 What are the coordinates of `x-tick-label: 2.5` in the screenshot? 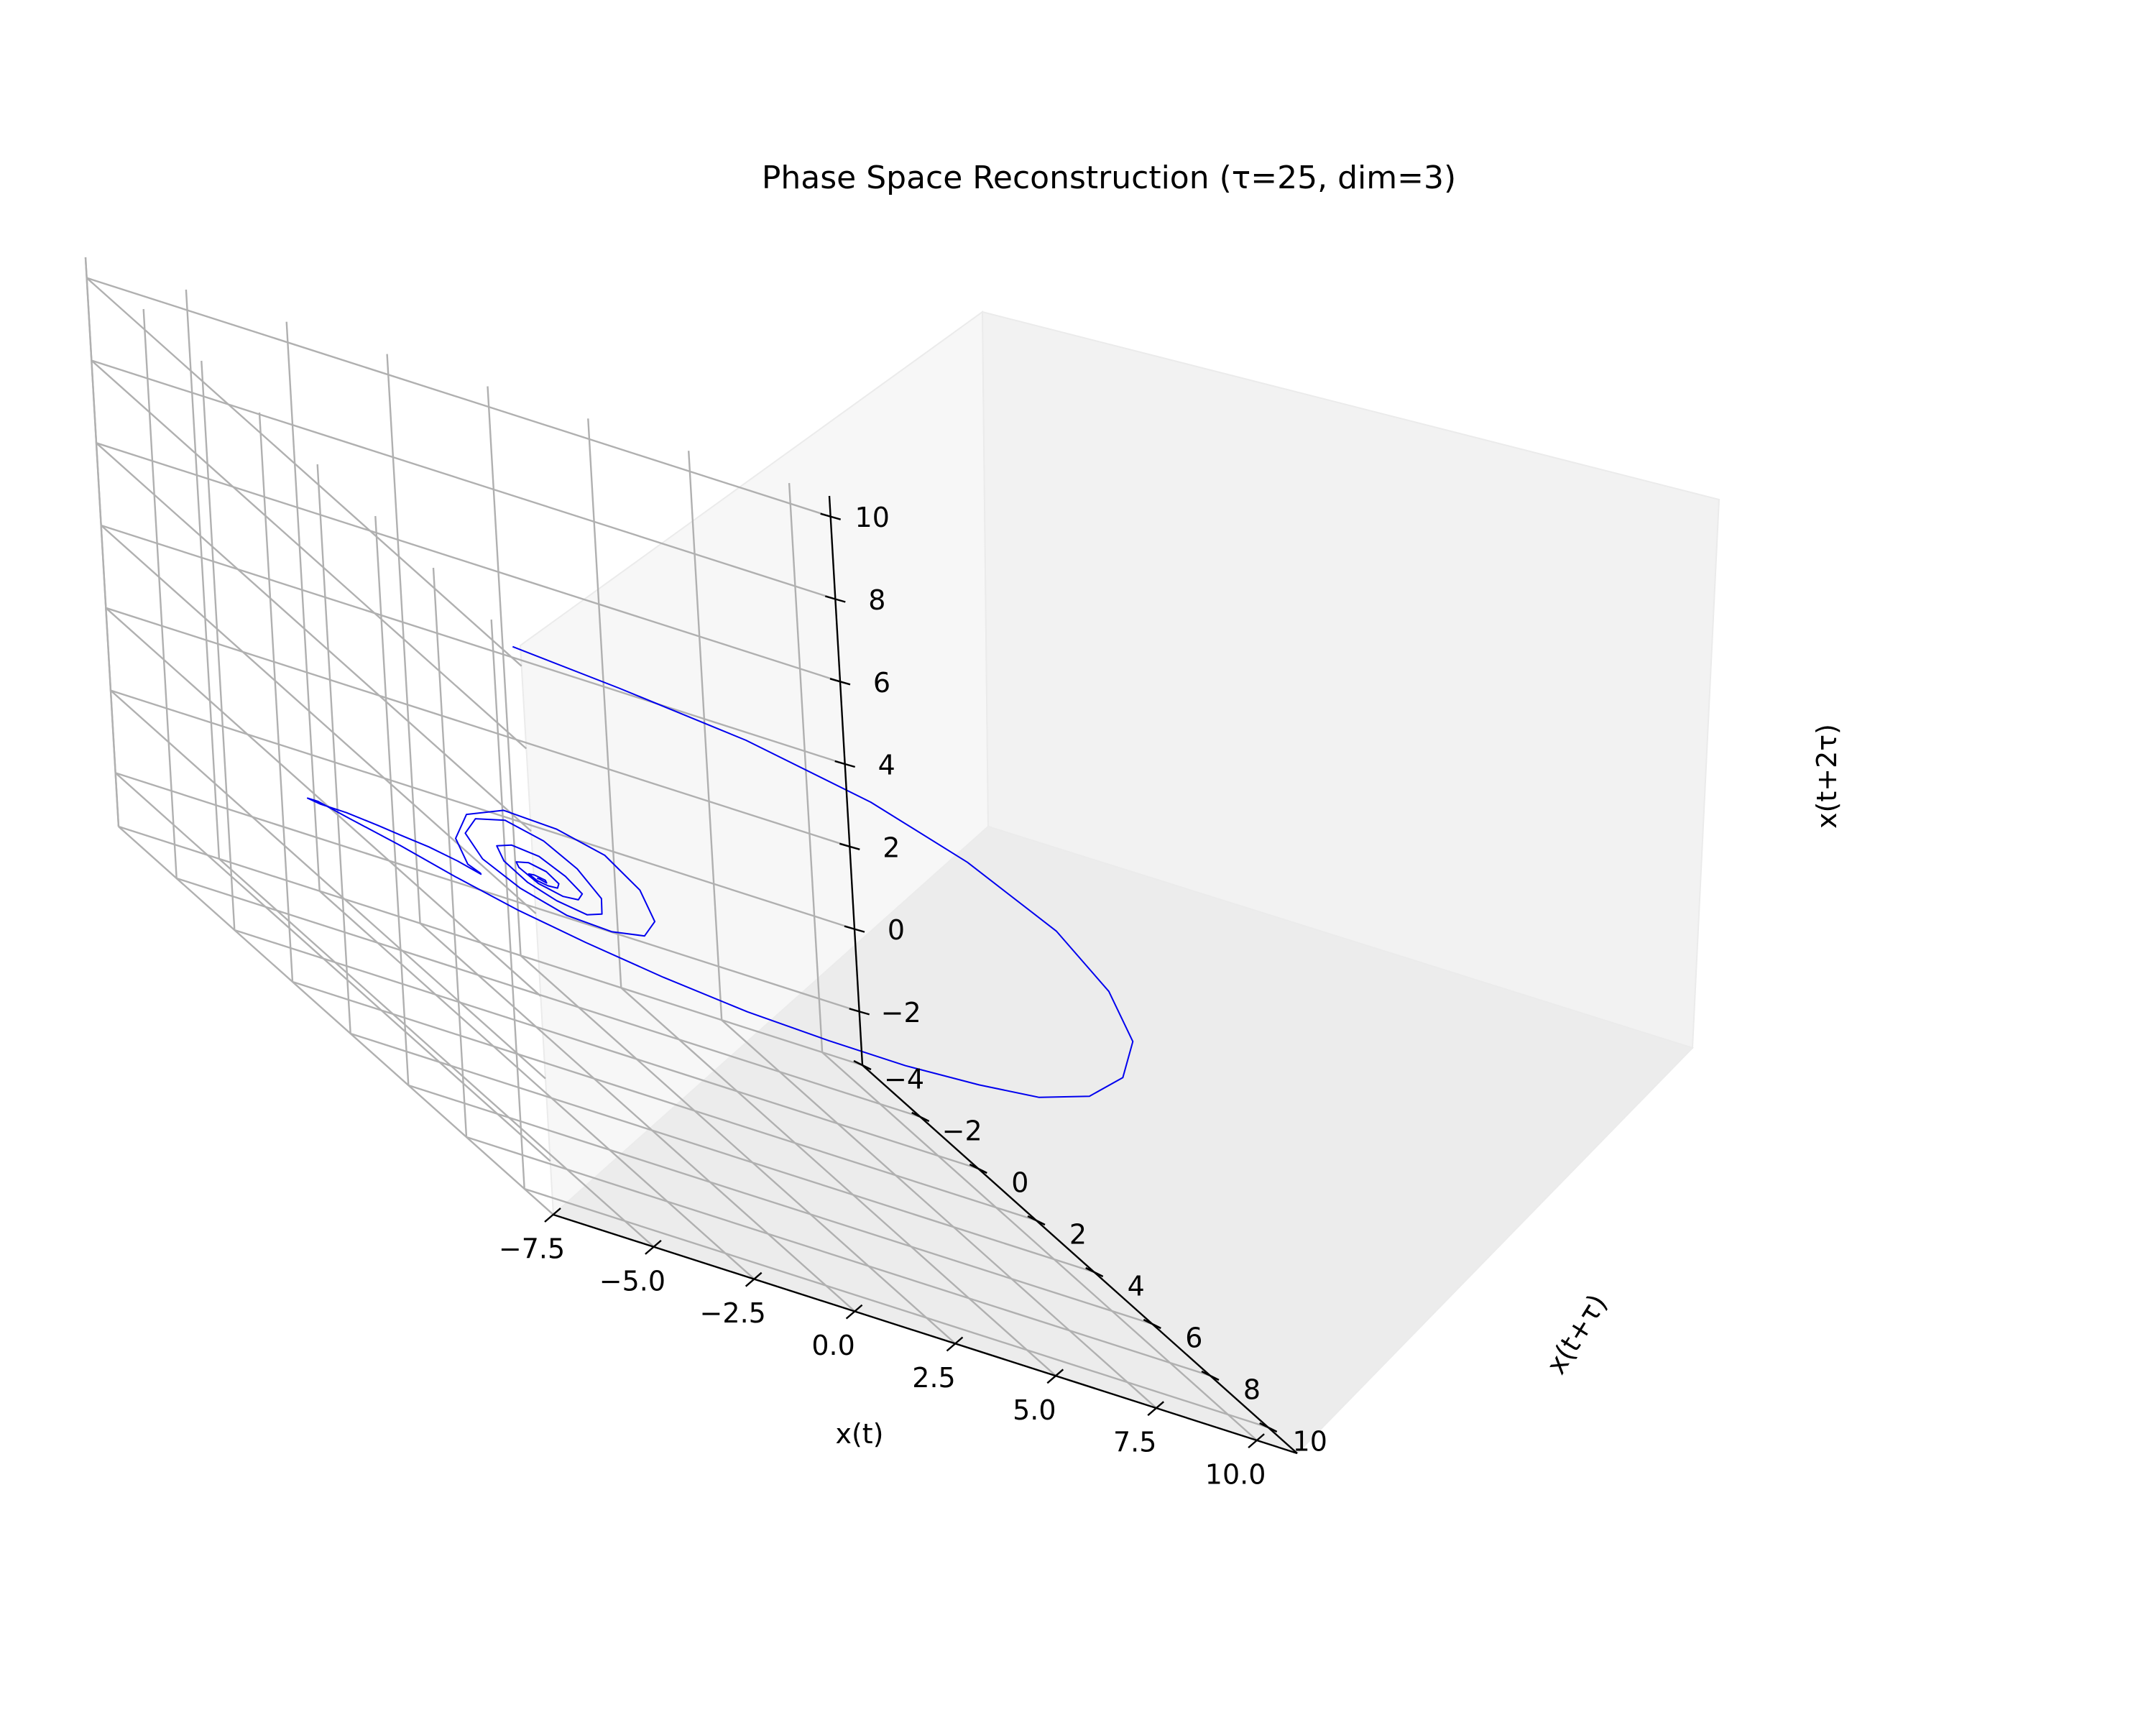 It's located at (934, 1378).